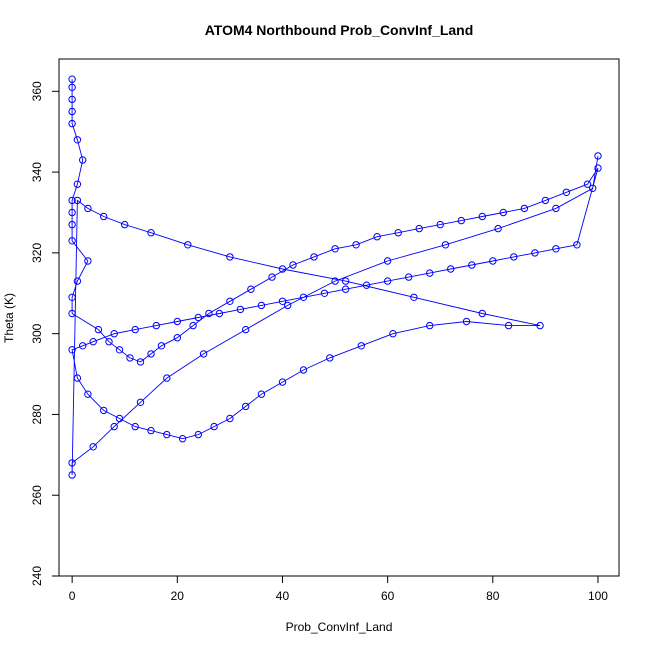 Image resolution: width=650 pixels, height=650 pixels. Describe the element at coordinates (178, 596) in the screenshot. I see `x-tick-label: 20` at that location.